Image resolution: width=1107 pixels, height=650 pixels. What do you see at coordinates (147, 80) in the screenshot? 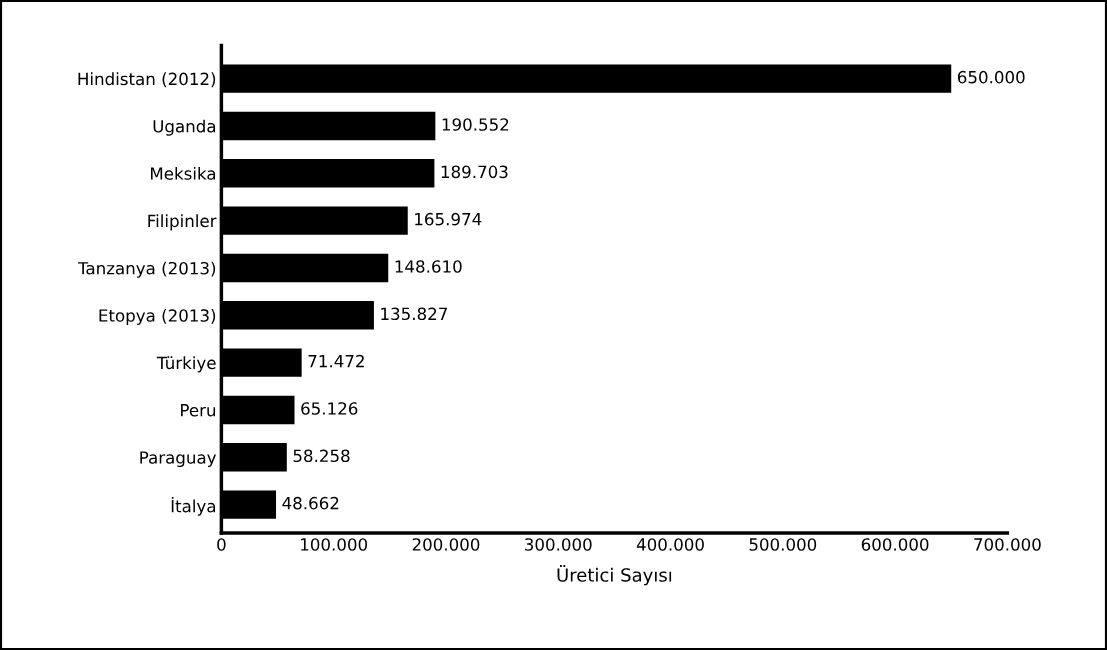
I see `y-tick-label: Hindistan (2012)` at bounding box center [147, 80].